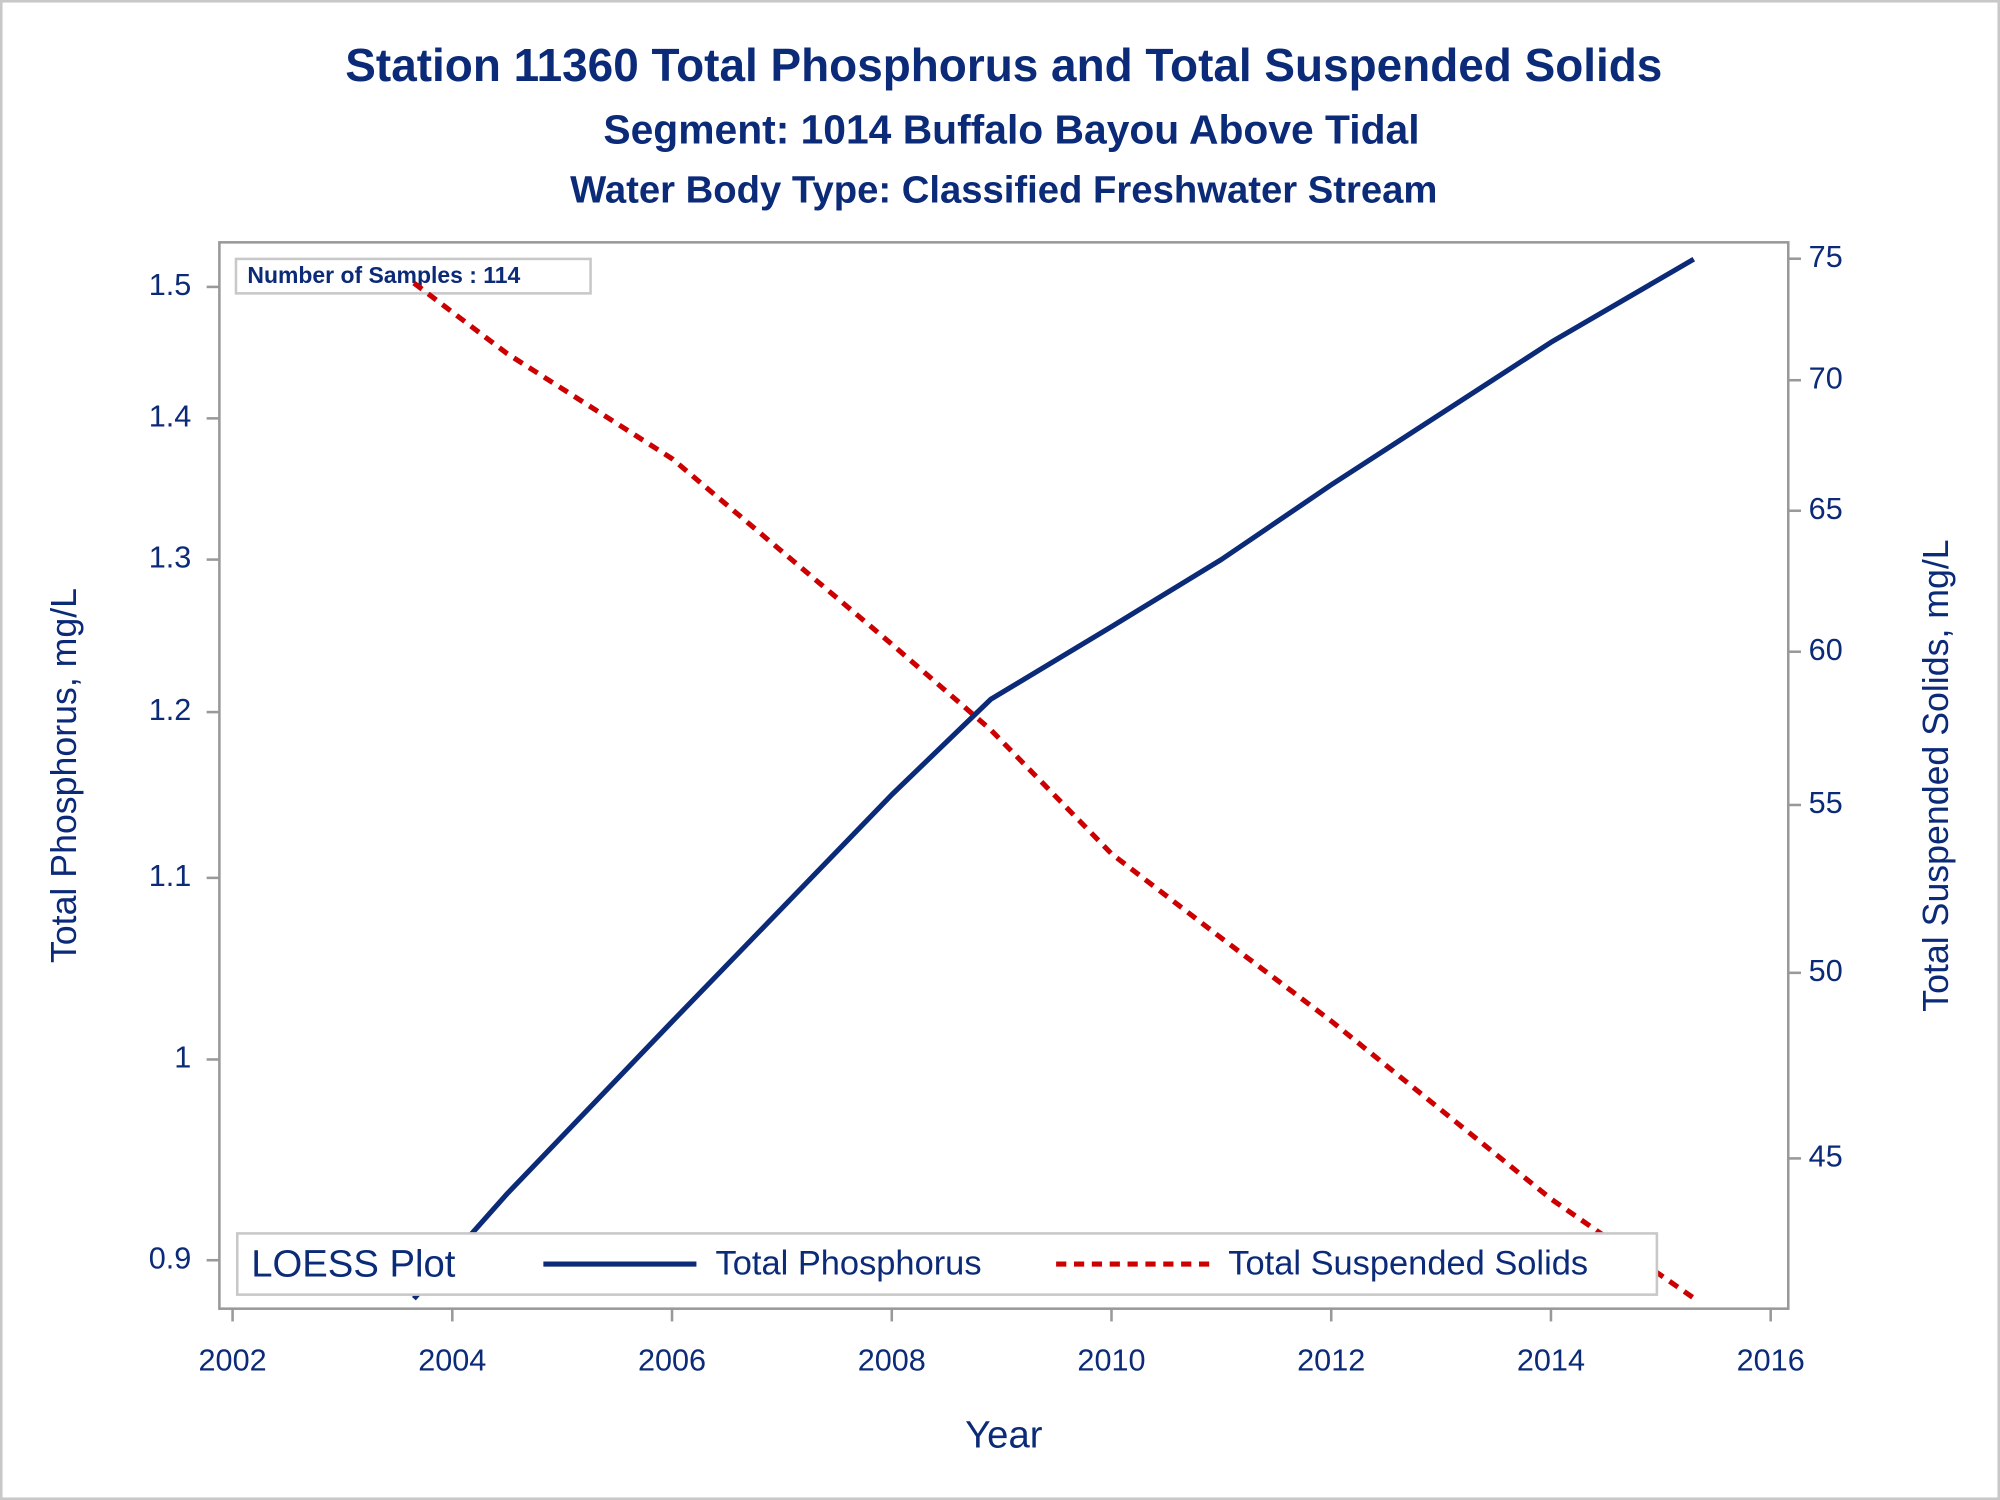 Image resolution: width=2000 pixels, height=1500 pixels. What do you see at coordinates (170, 710) in the screenshot?
I see `y-tick-label: 1.2` at bounding box center [170, 710].